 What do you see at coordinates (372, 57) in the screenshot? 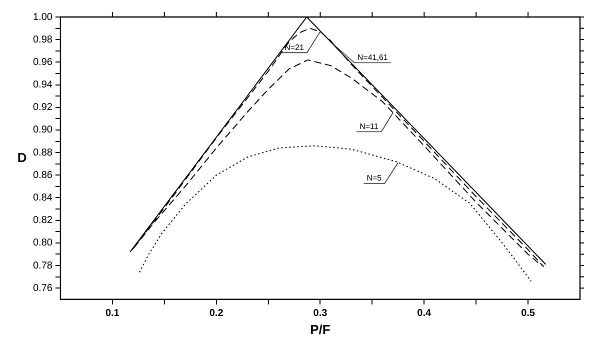
I see `series-label: N=41,61` at bounding box center [372, 57].